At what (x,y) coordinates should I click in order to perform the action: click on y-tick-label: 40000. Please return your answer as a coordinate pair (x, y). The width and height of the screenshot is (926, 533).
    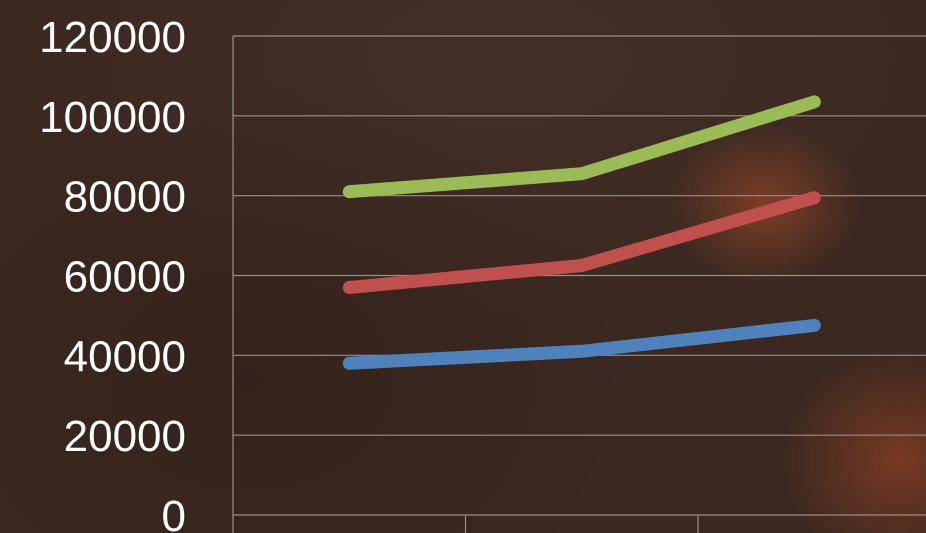
    Looking at the image, I should click on (125, 356).